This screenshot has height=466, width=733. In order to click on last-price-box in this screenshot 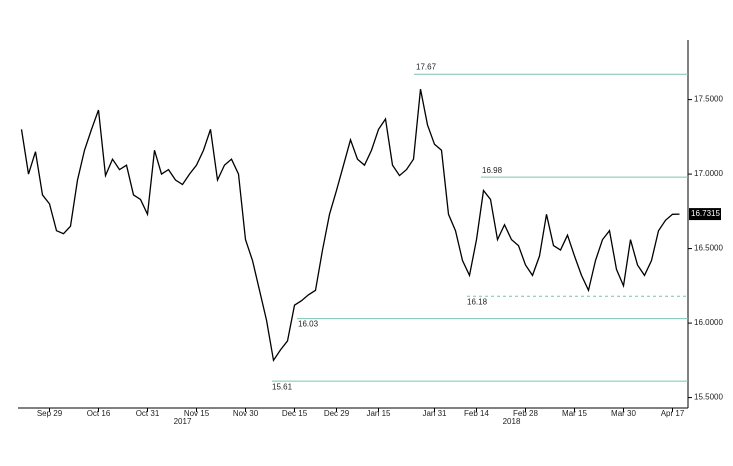, I will do `click(705, 214)`.